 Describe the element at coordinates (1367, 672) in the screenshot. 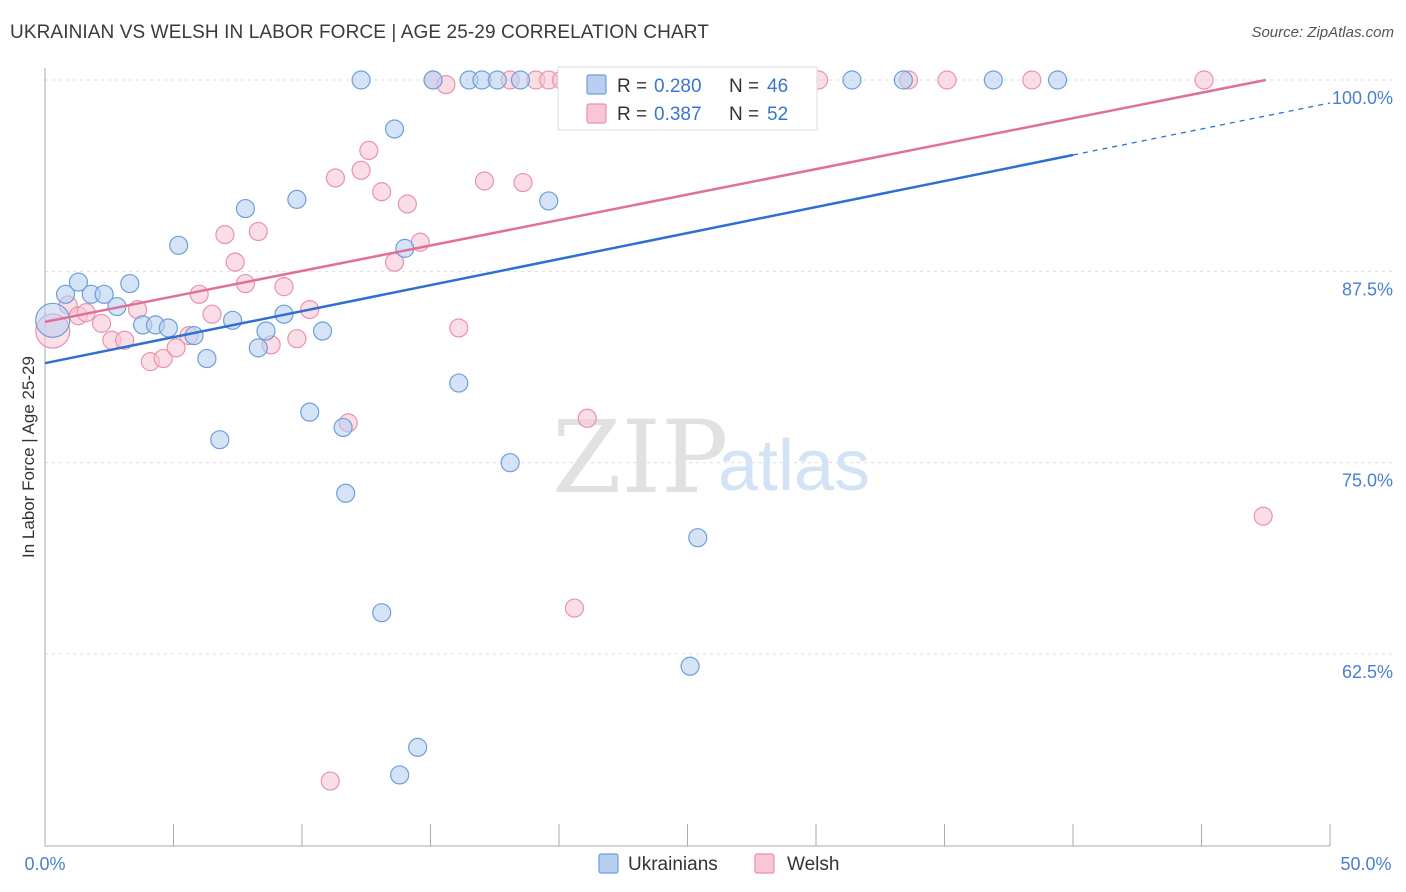

I see `y-tick-label-3: 62.5%` at that location.